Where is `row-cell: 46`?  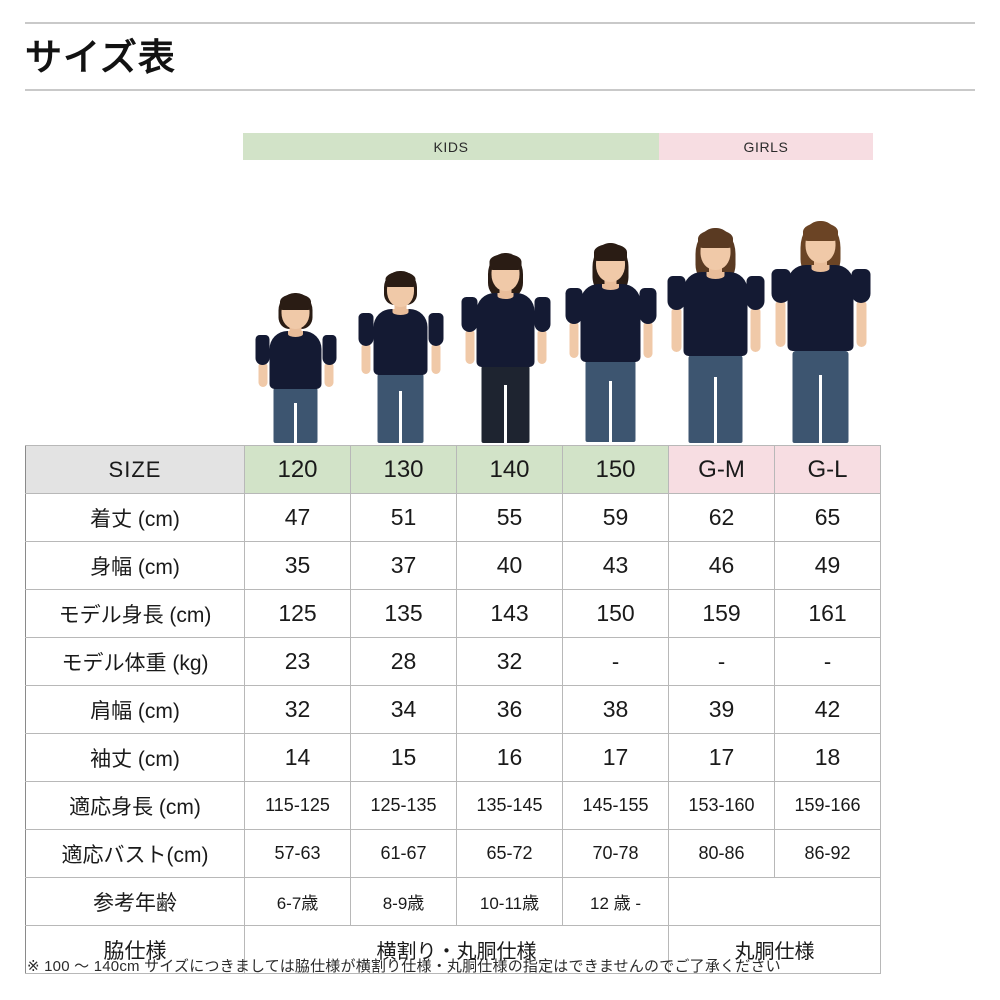
row-cell: 46 is located at coordinates (721, 565).